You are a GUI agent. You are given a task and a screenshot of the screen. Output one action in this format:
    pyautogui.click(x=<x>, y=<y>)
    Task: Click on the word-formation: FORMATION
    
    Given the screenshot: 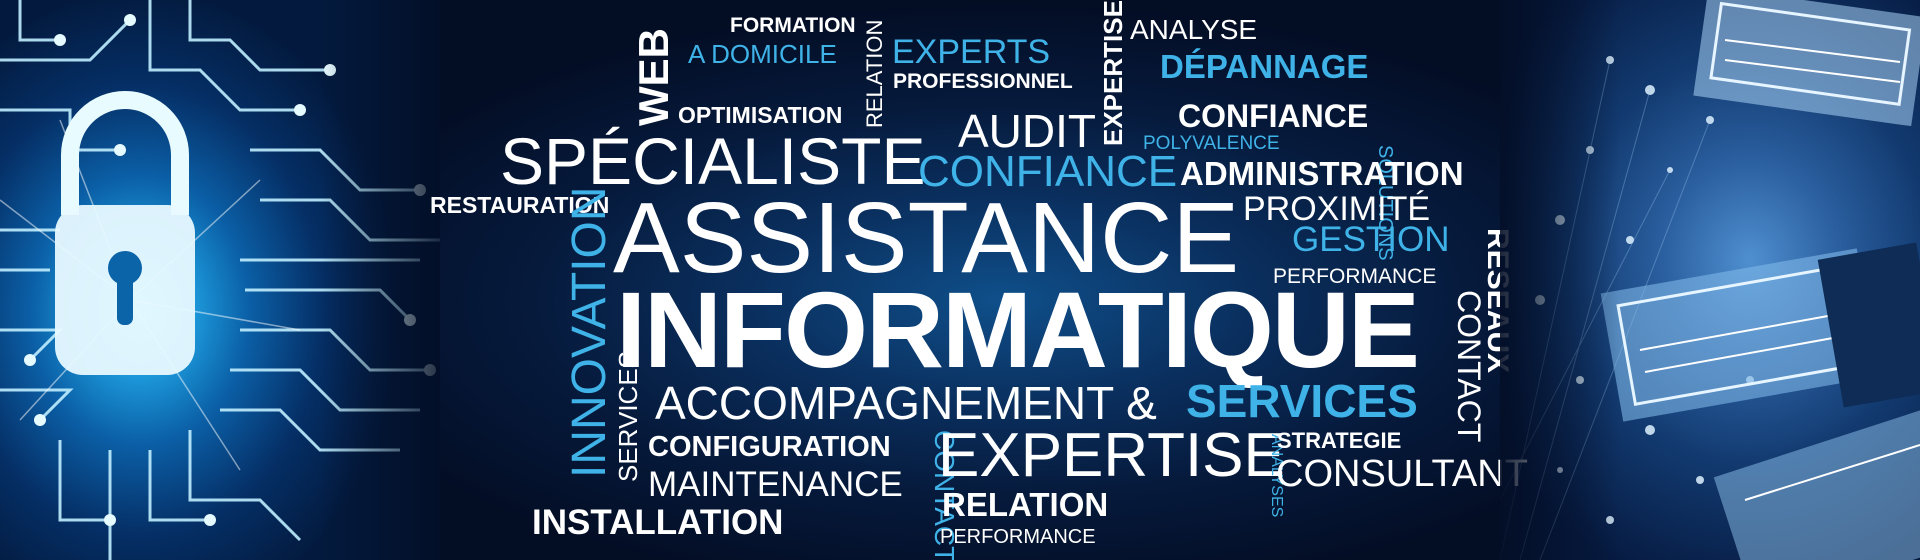 What is the action you would take?
    pyautogui.click(x=793, y=25)
    